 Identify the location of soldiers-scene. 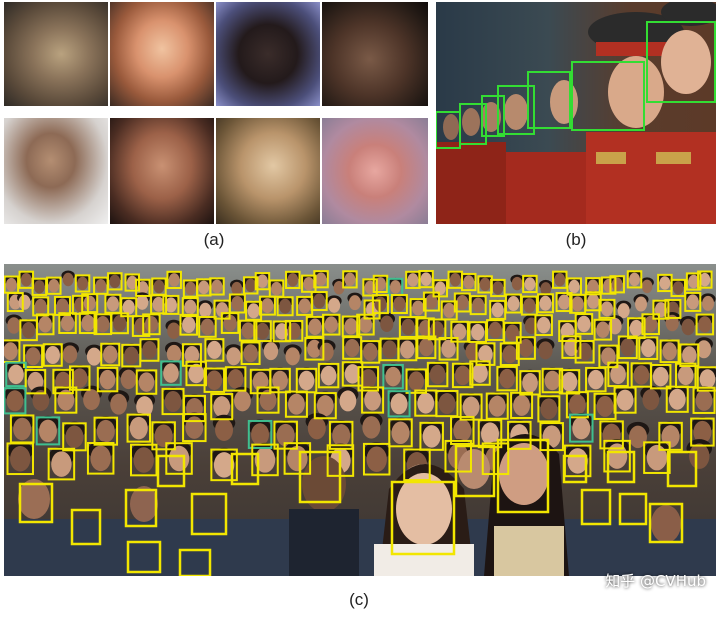
(576, 113).